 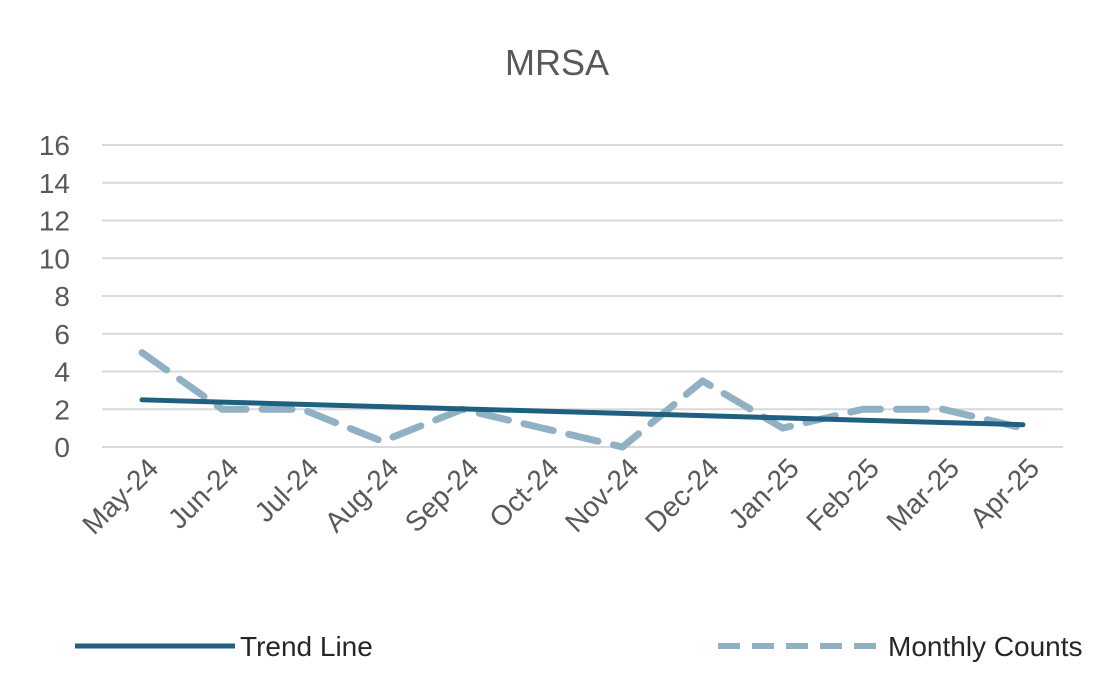 I want to click on x-tick-label: Jul-24, so click(x=287, y=490).